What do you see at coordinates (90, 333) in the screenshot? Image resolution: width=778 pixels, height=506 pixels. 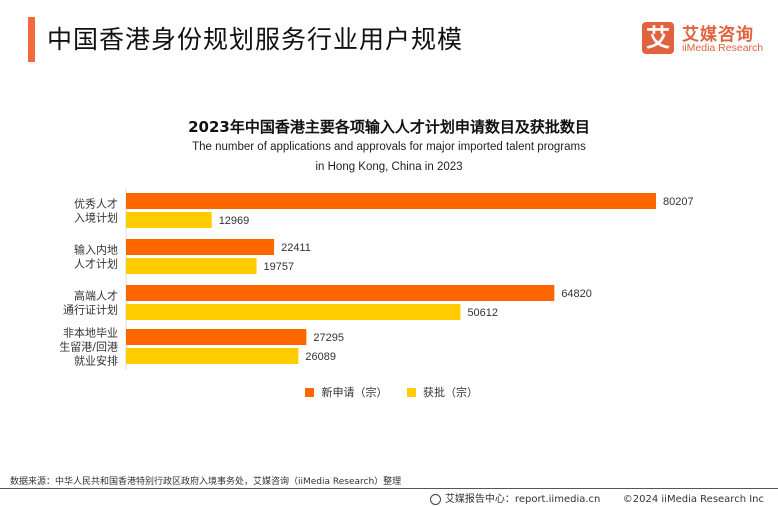 I see `category-label-3: 非本地毕业` at bounding box center [90, 333].